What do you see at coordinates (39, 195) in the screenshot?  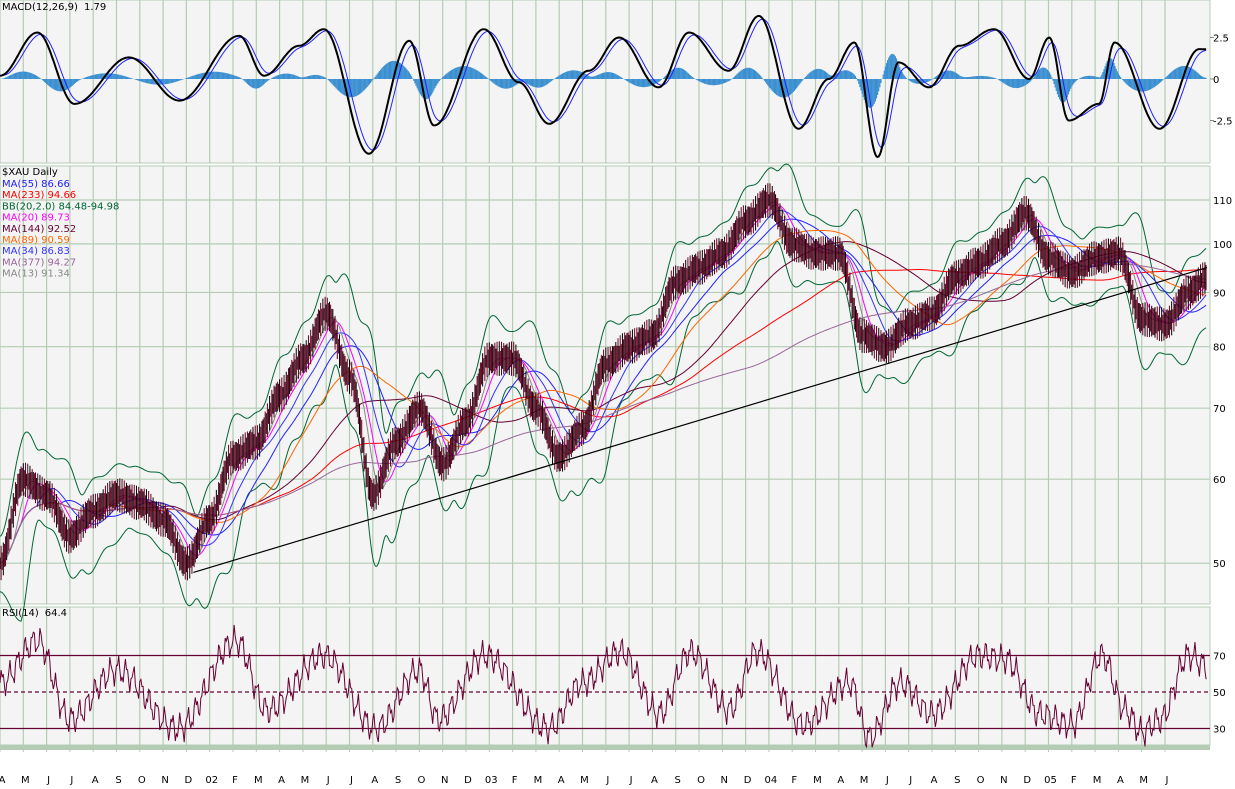 I see `legend-entry: MA(233) 94.66` at bounding box center [39, 195].